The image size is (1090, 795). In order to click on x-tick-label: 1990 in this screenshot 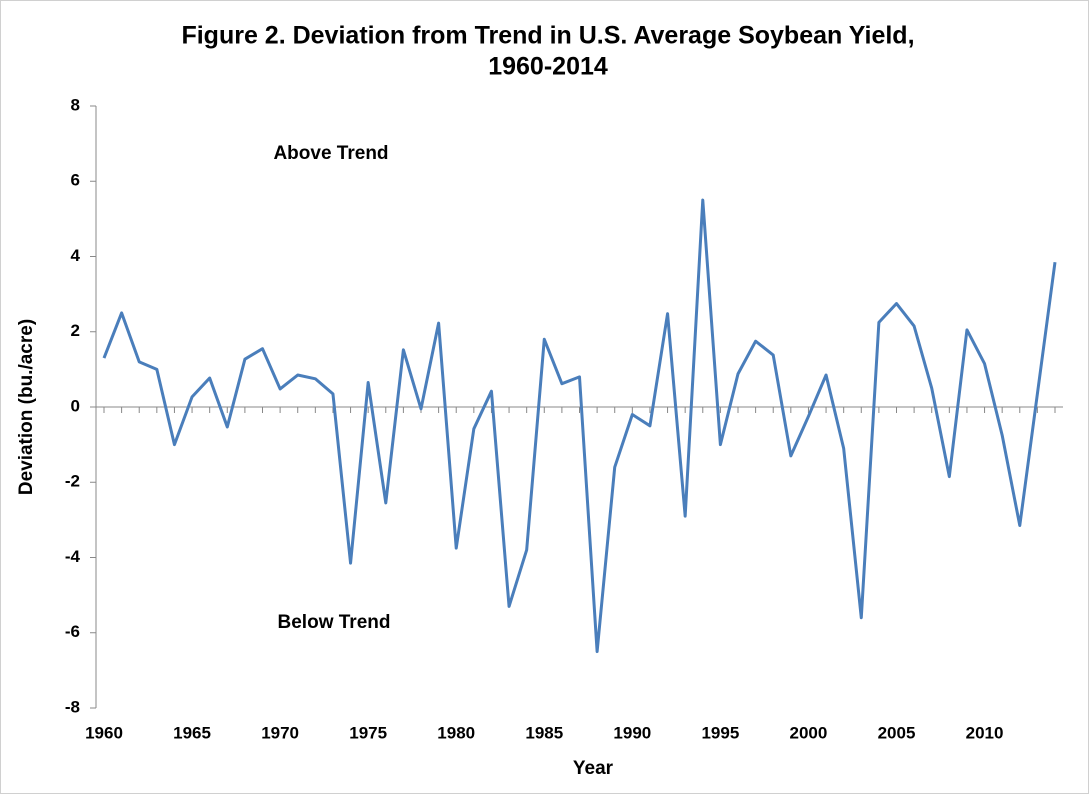, I will do `click(632, 732)`.